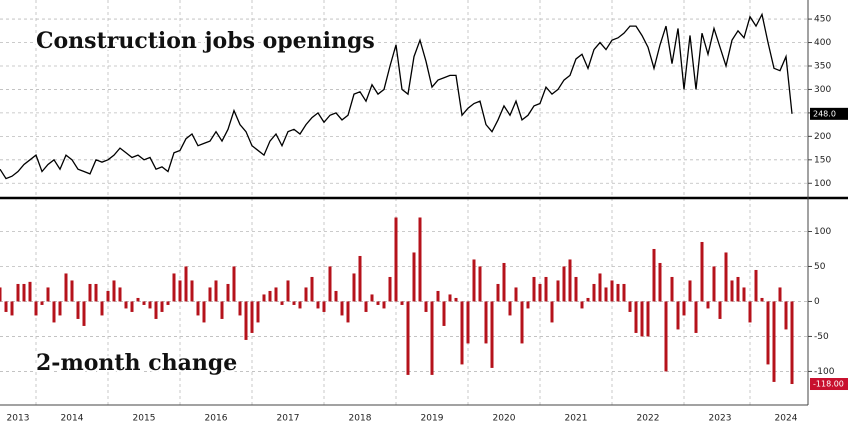  I want to click on x-tick-label: 2022, so click(648, 419).